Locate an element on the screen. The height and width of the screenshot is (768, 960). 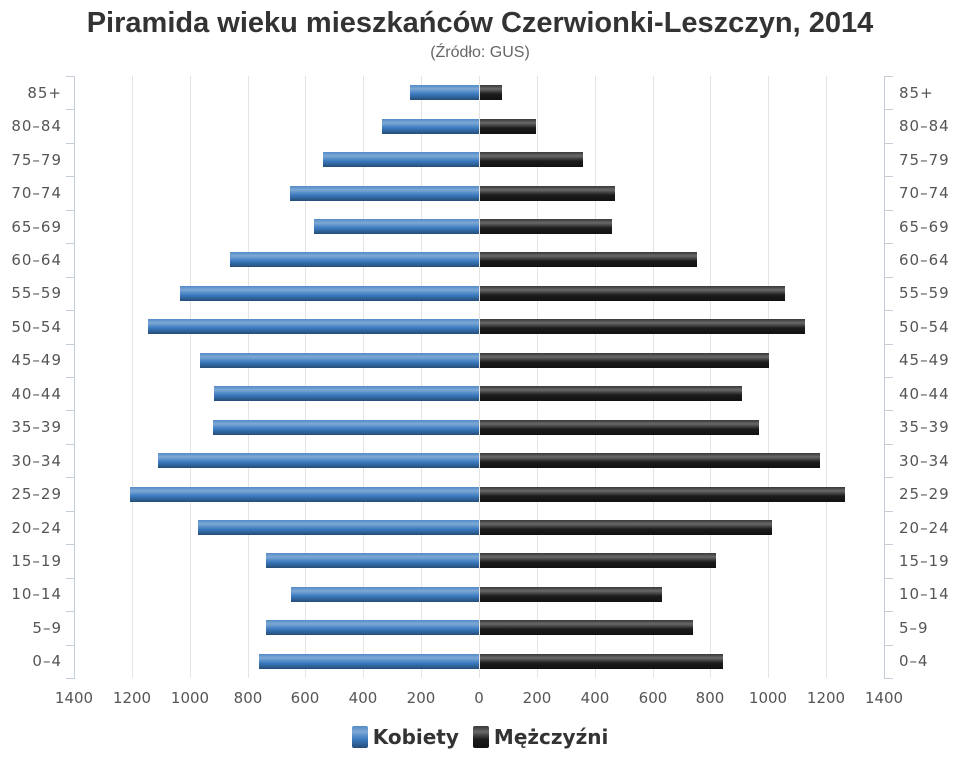
age-group-label-left: 70–74 is located at coordinates (36, 193).